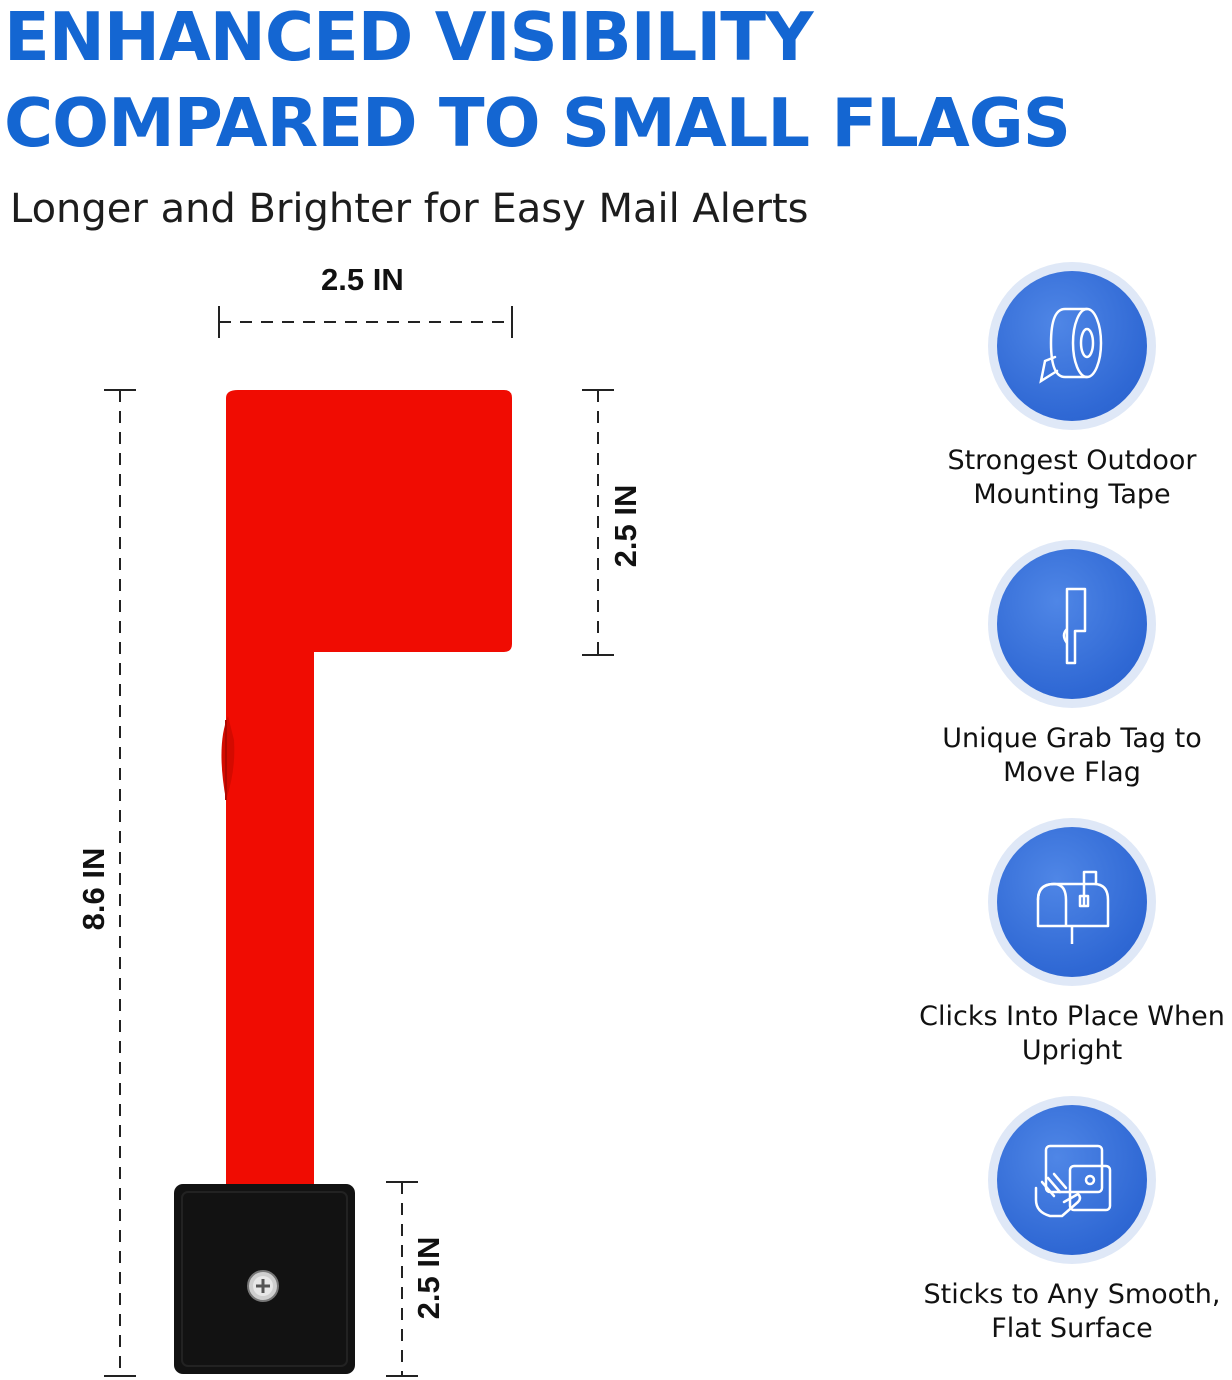  I want to click on red-flag, so click(369, 795).